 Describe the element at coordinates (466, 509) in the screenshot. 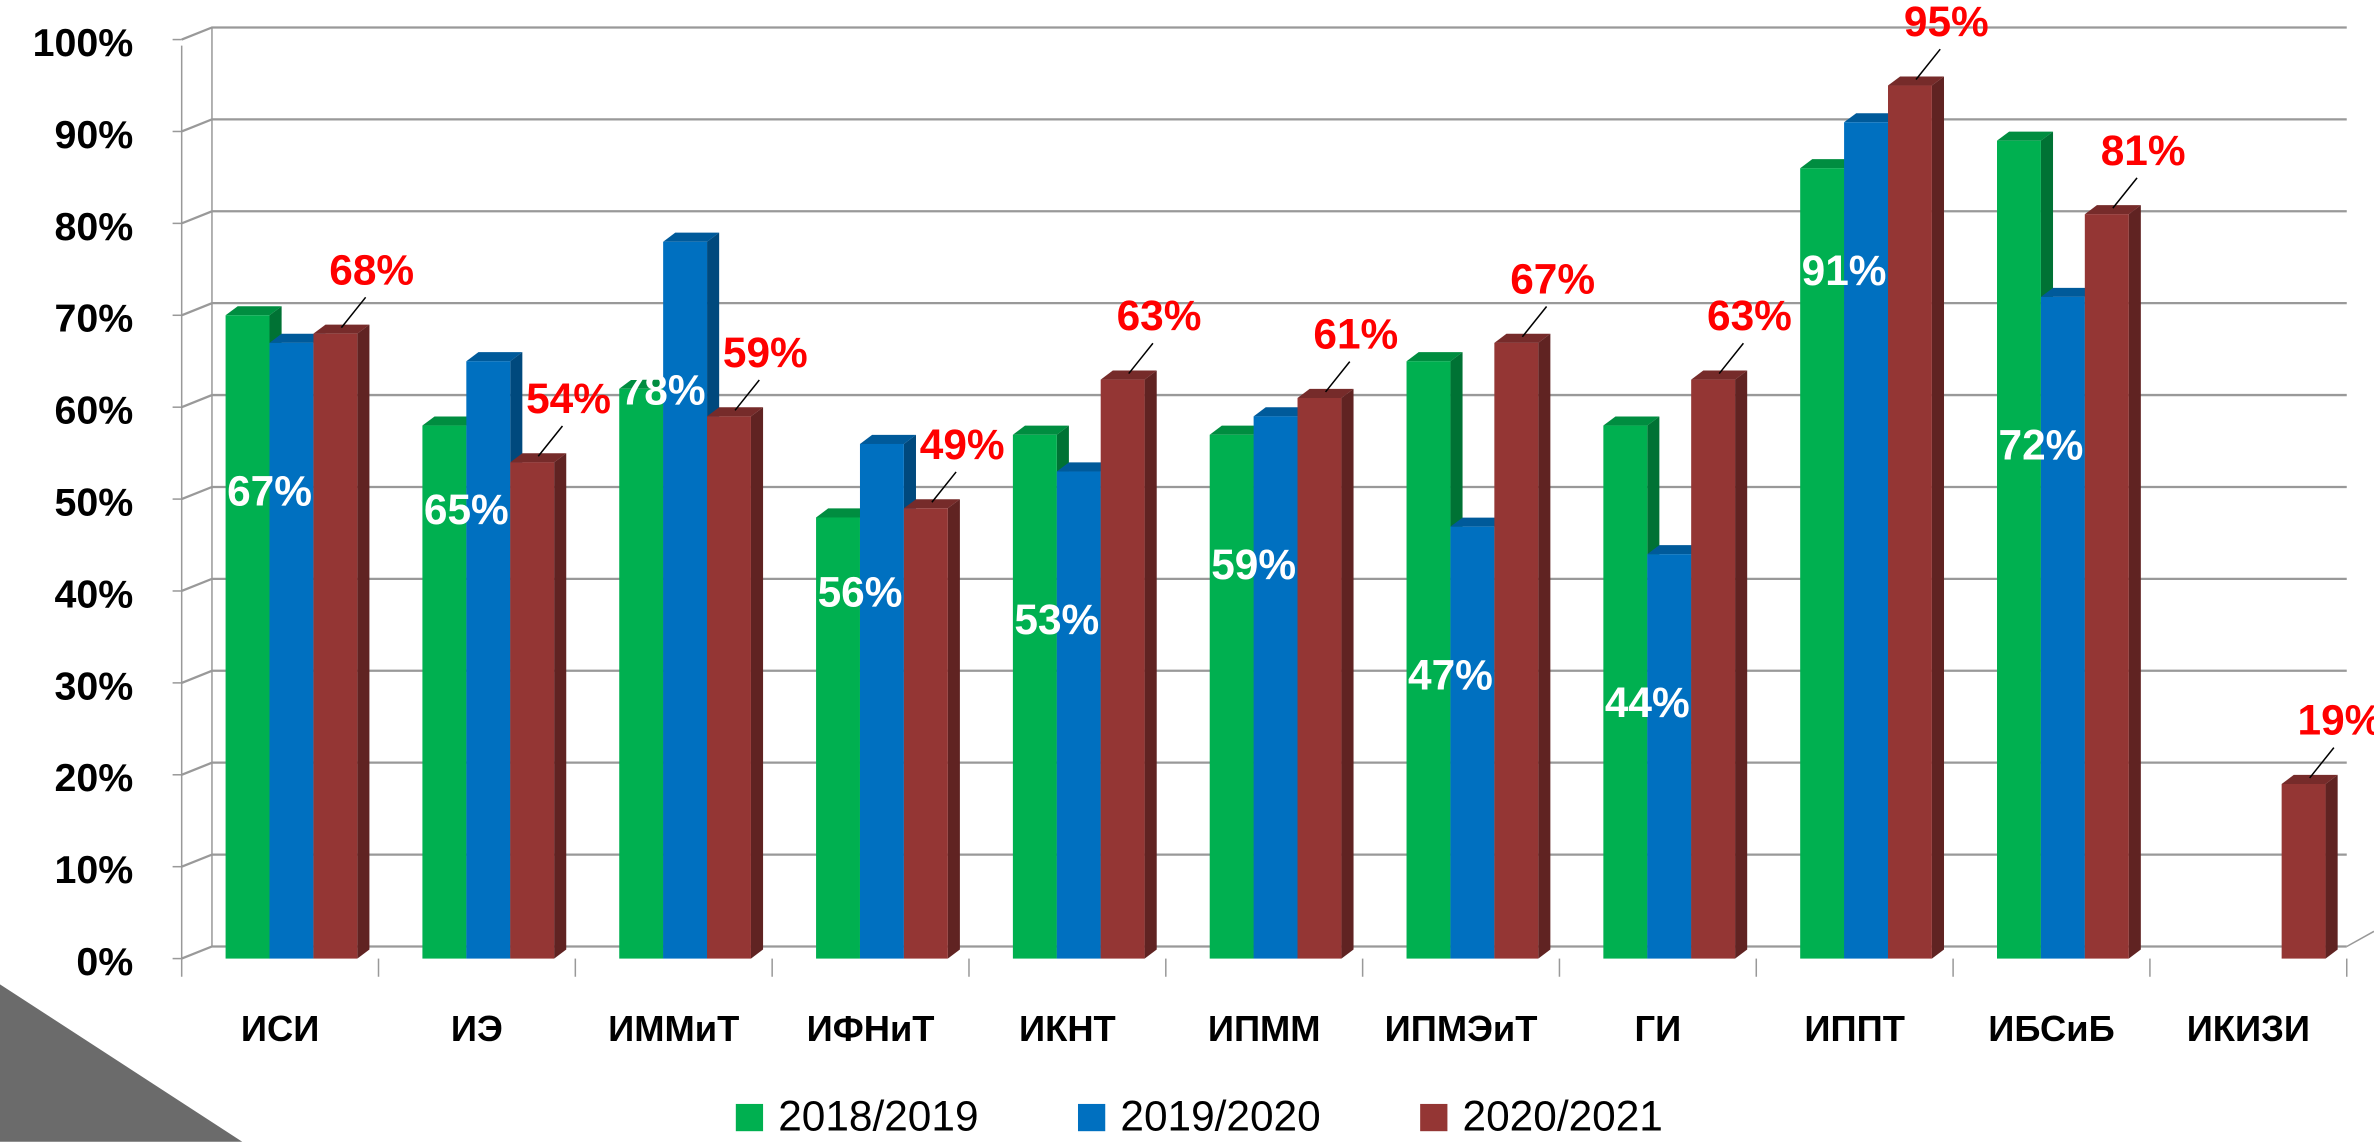

I see `data-label: 65%` at that location.